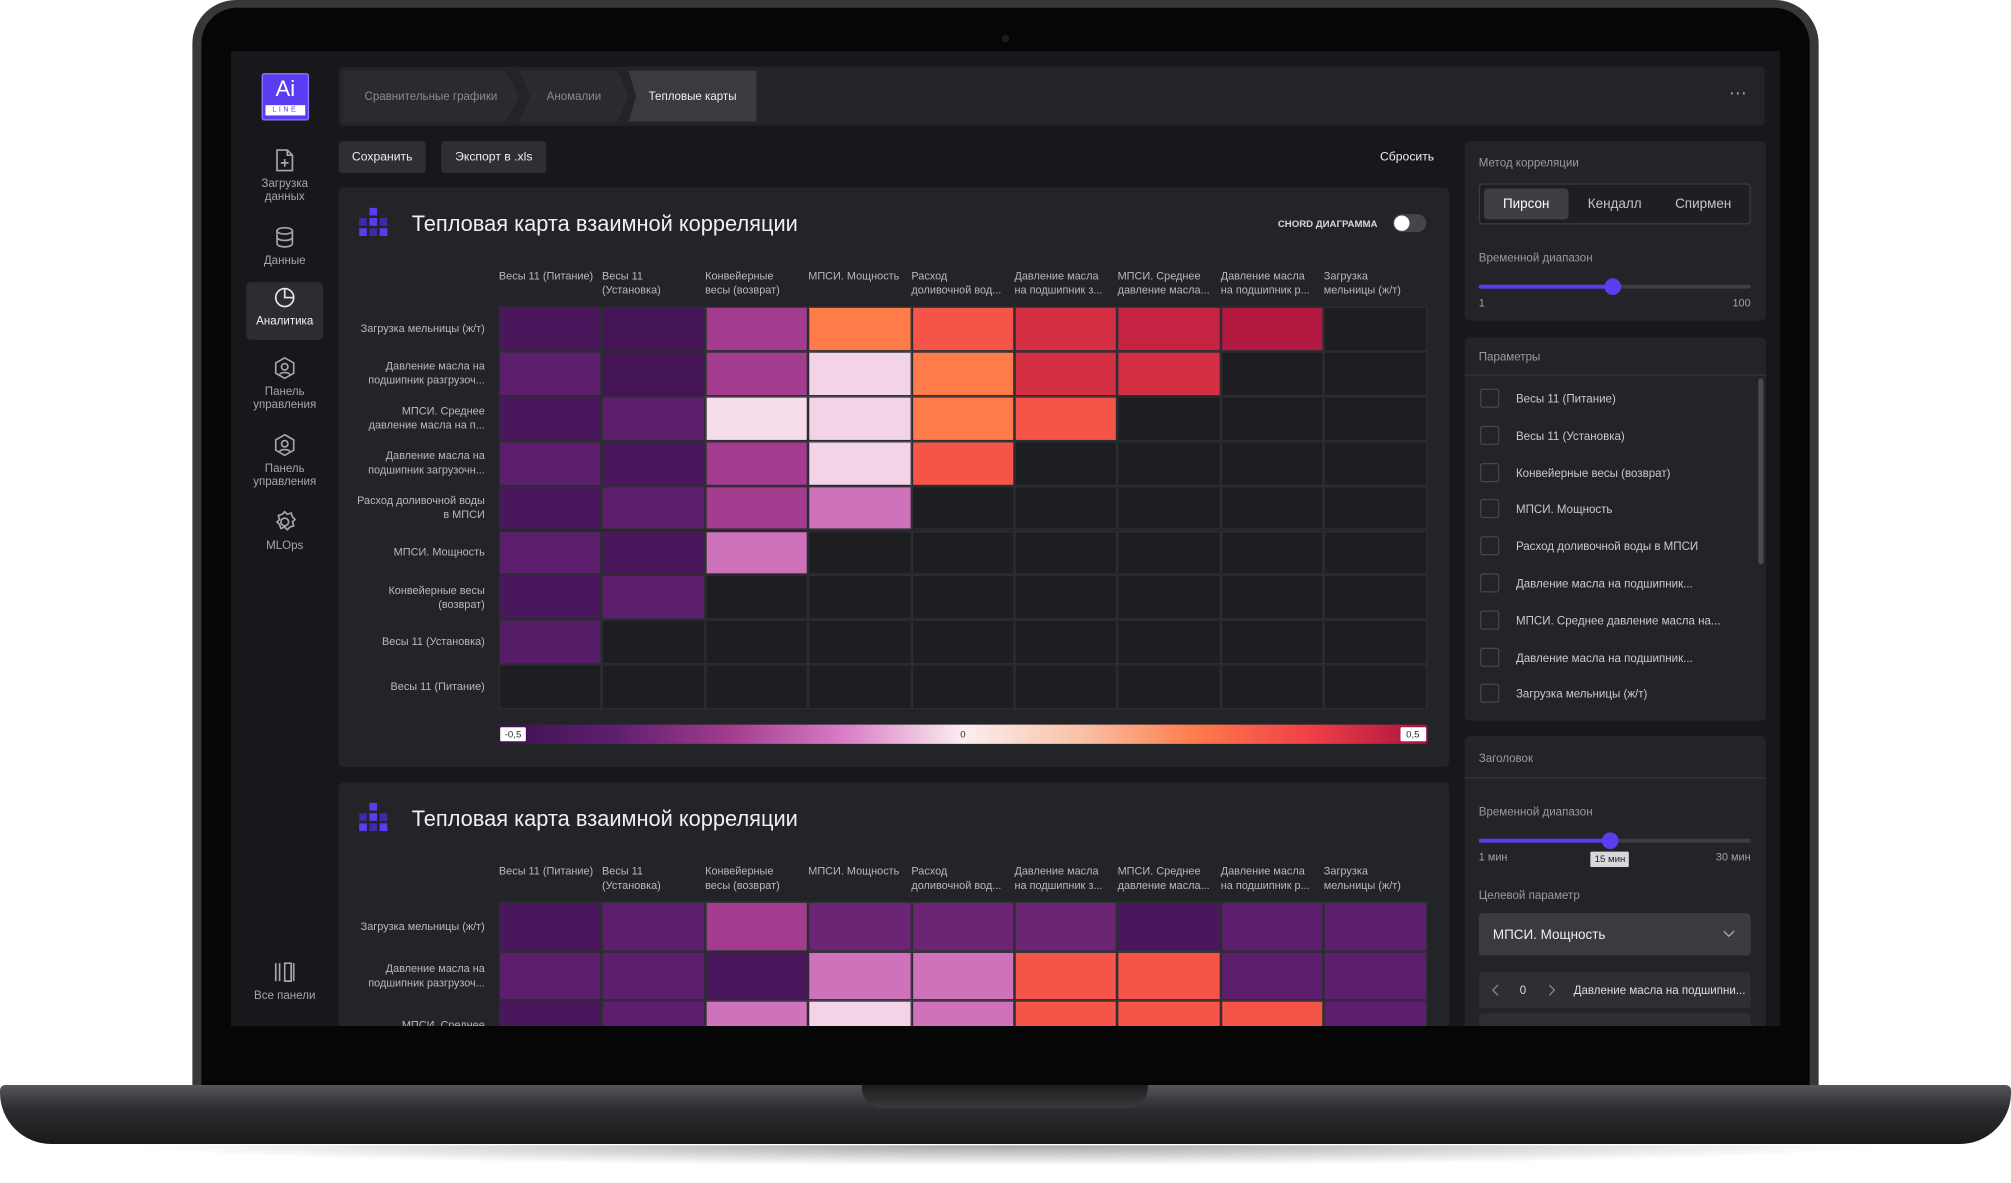  I want to click on breadcrumb: Тепловые карты, so click(692, 96).